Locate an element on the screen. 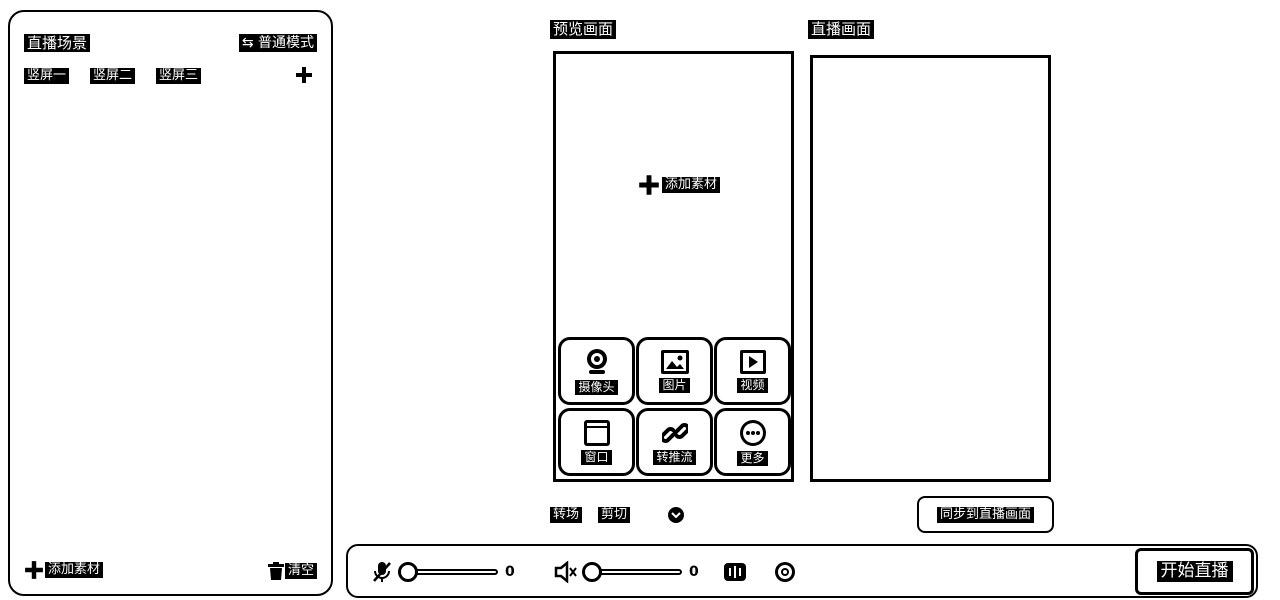 Image resolution: width=1280 pixels, height=600 pixels. sync-to-live-button: 同步到直播画面 is located at coordinates (985, 514).